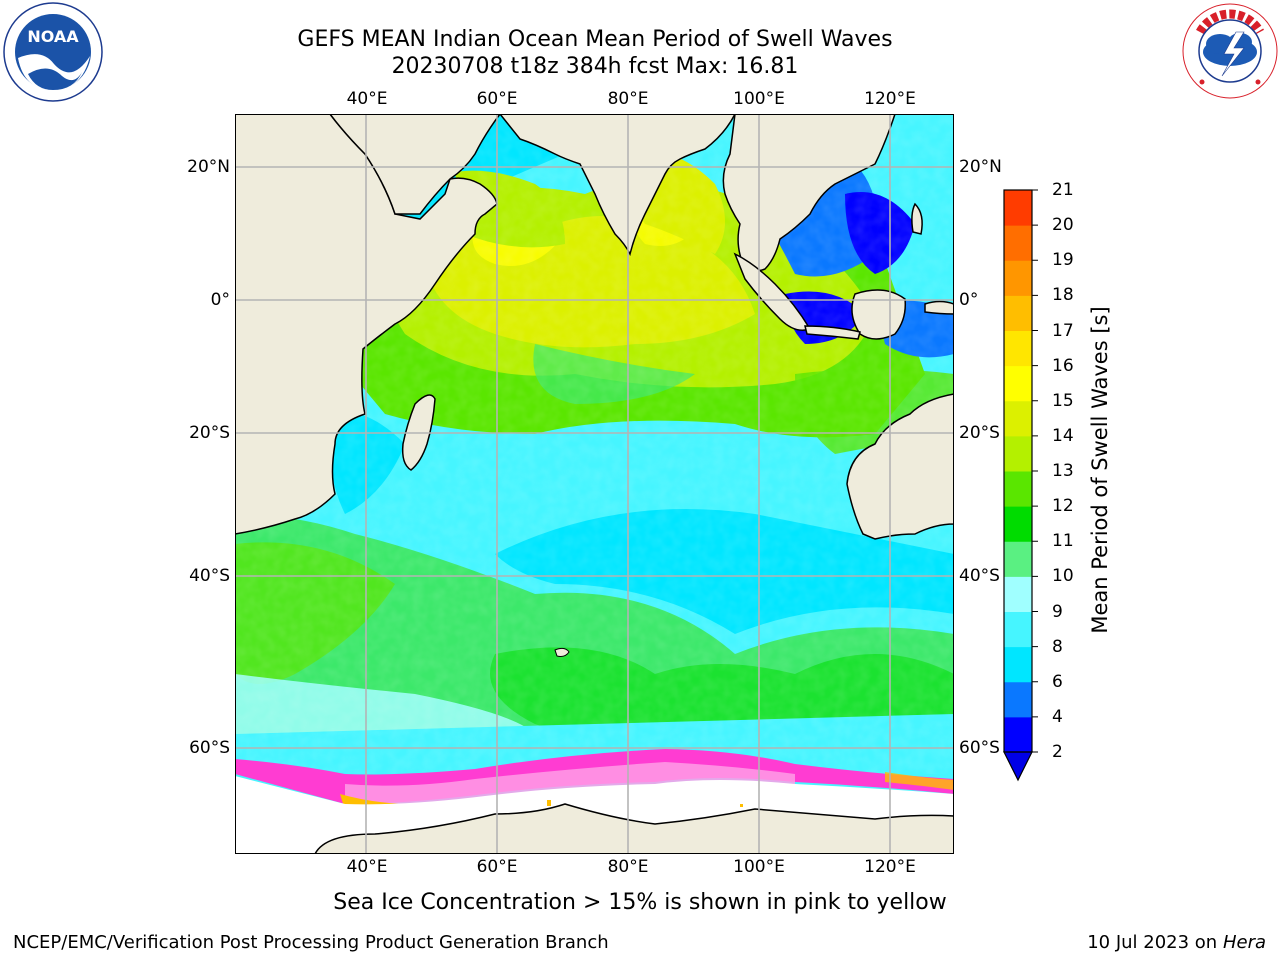 This screenshot has width=1280, height=960. What do you see at coordinates (367, 867) in the screenshot?
I see `lon-label-bottom: 40°E` at bounding box center [367, 867].